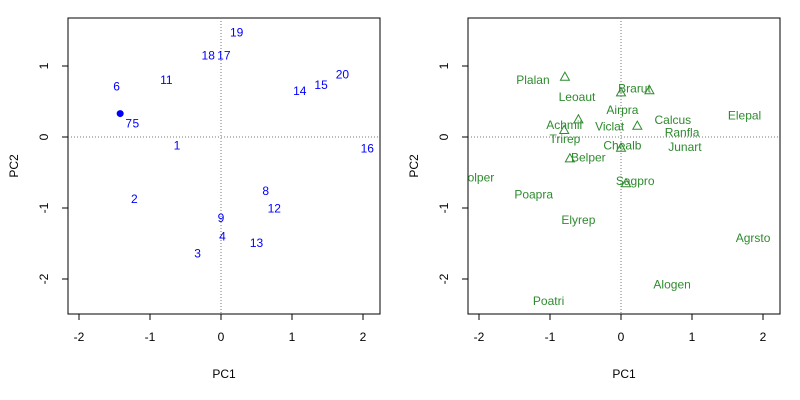 This screenshot has width=800, height=400. Describe the element at coordinates (166, 80) in the screenshot. I see `site-label: 11` at that location.